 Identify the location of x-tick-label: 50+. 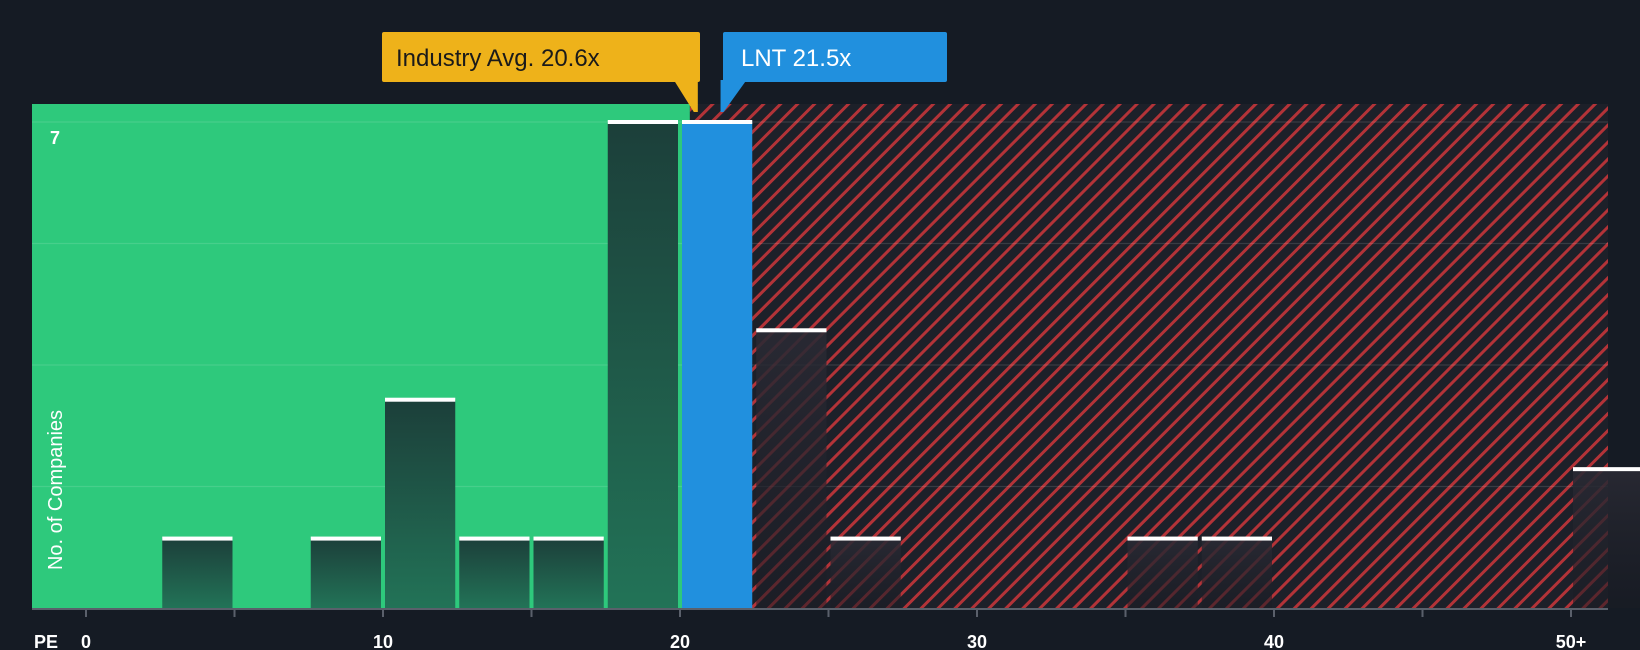
(1571, 641).